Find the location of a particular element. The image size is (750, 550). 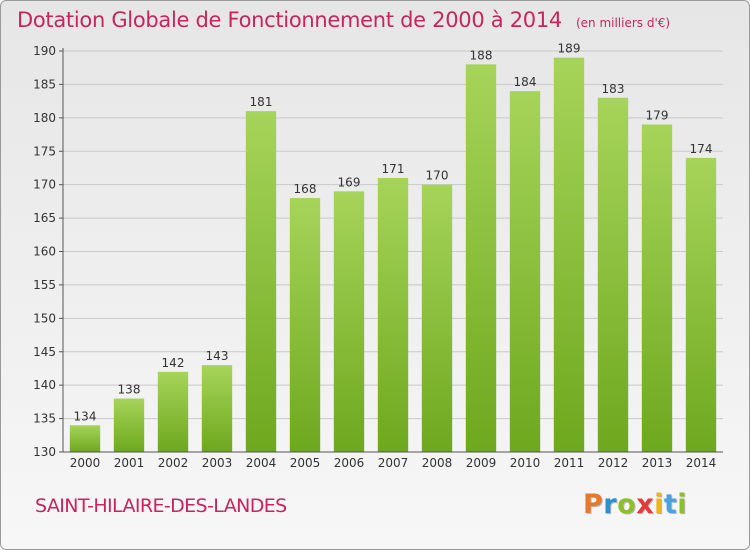

x-tick-label: 2013 is located at coordinates (657, 463).